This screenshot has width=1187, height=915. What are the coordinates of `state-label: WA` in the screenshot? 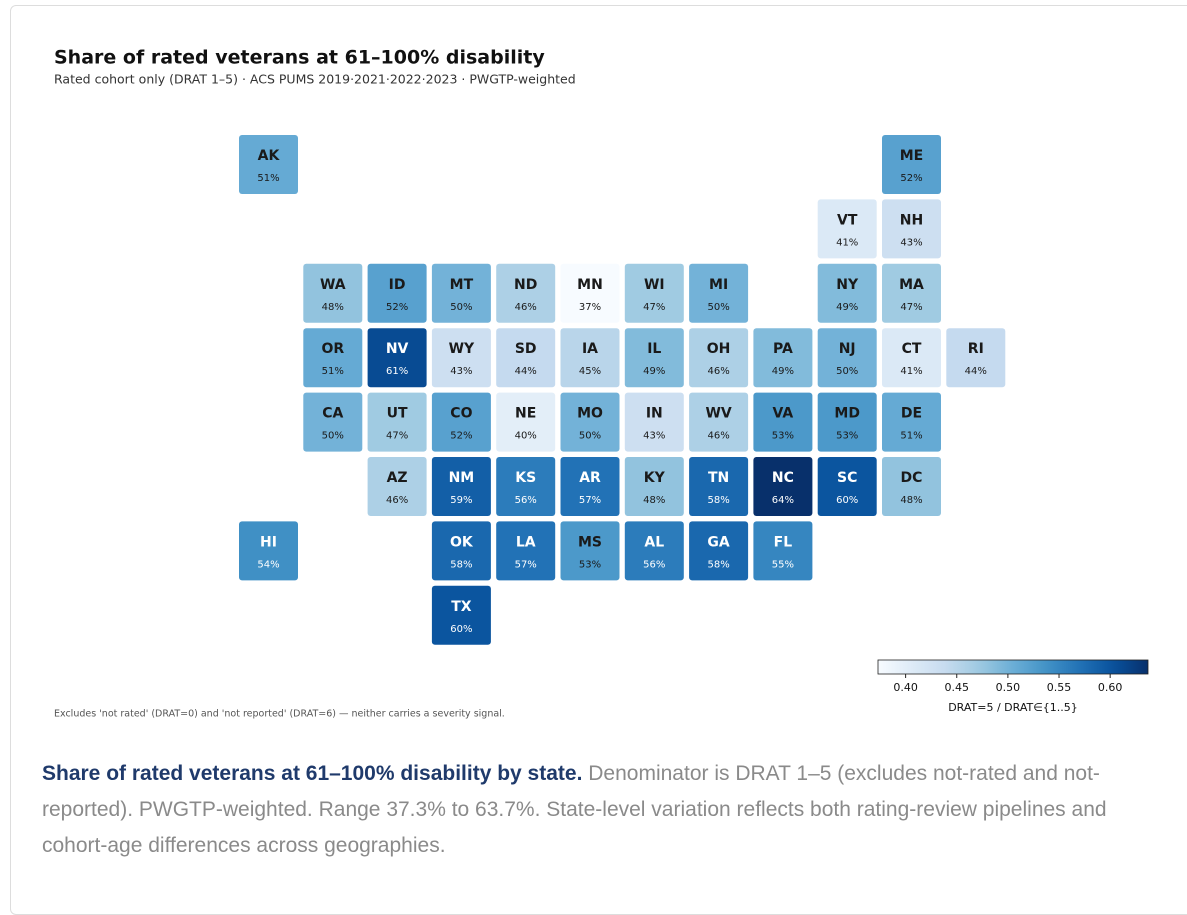 It's located at (333, 285).